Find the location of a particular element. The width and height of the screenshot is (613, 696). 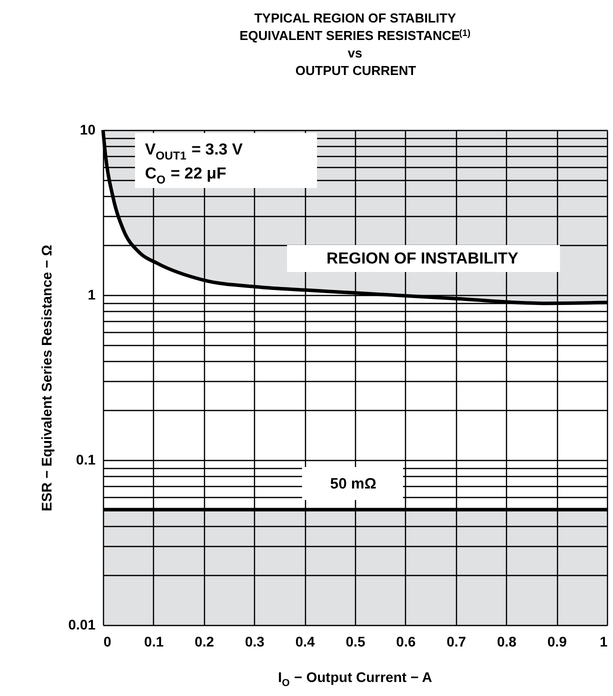

x-tick-label: 0.7 is located at coordinates (456, 642).